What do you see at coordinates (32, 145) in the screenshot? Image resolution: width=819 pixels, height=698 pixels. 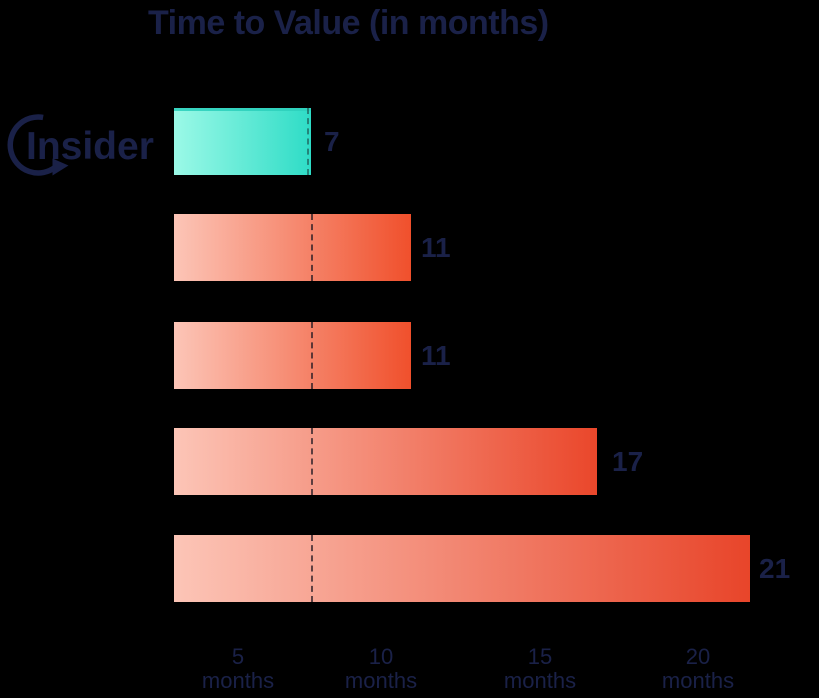 I see `insider-logo-circle-arrow-icon` at bounding box center [32, 145].